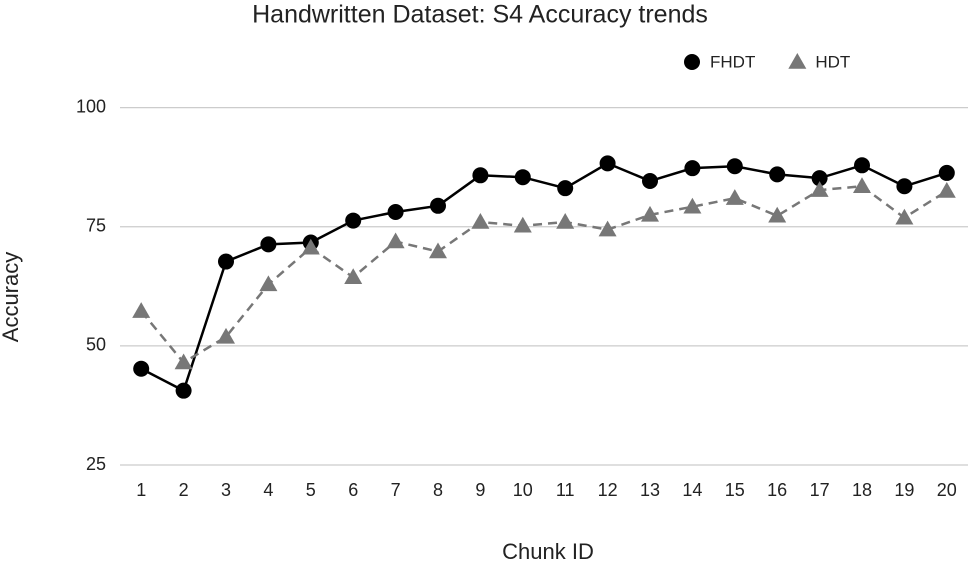 This screenshot has width=970, height=565. Describe the element at coordinates (947, 490) in the screenshot. I see `x-tick-label: 20` at that location.